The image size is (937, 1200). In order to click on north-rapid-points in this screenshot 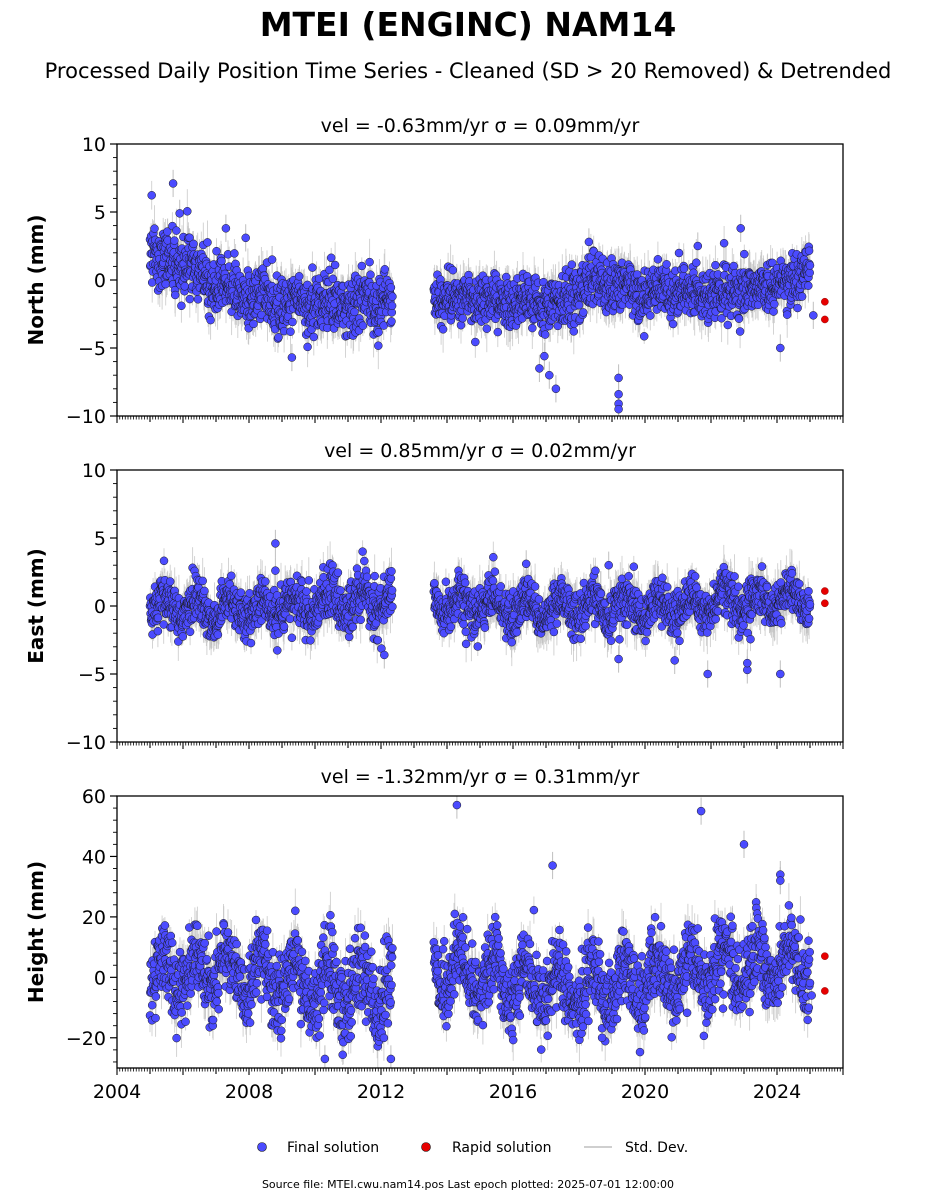, I will do `click(825, 310)`.